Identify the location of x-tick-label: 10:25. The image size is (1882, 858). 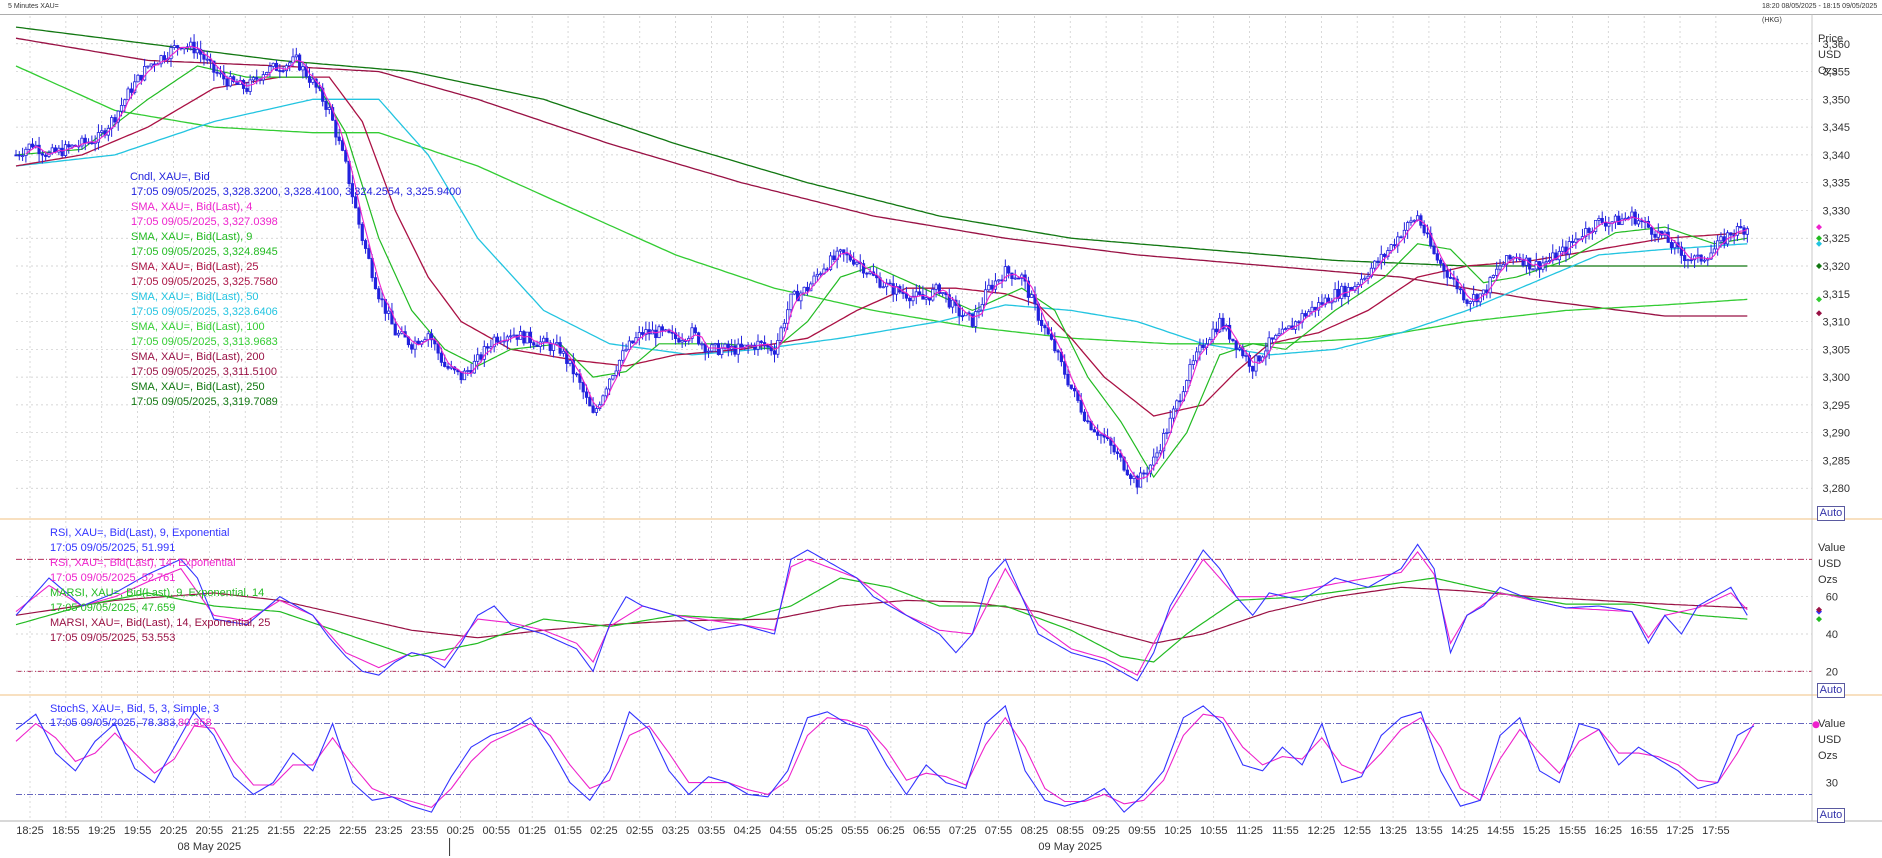
(1178, 831).